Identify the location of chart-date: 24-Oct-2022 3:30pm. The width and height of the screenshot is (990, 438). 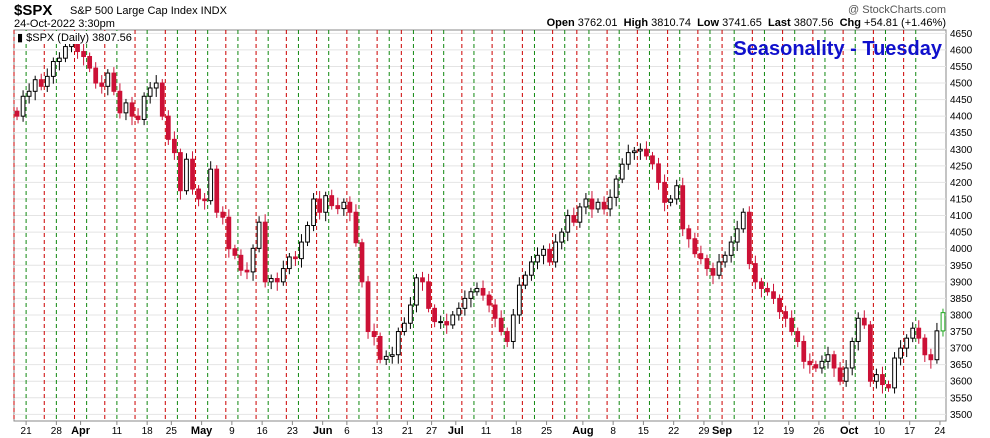
(64, 24).